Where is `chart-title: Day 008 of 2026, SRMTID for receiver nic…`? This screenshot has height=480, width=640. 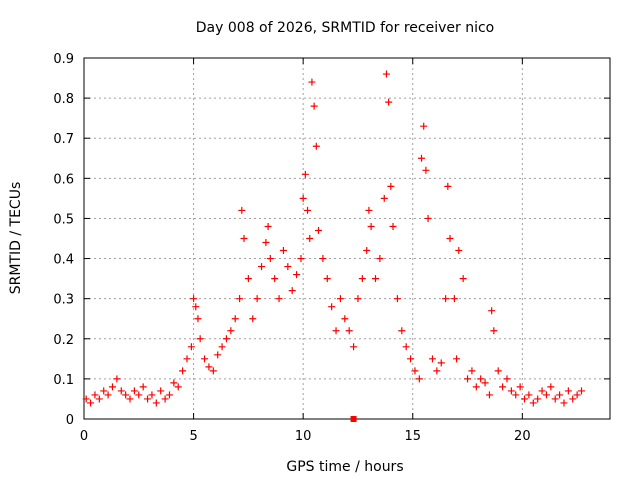 chart-title: Day 008 of 2026, SRMTID for receiver nic… is located at coordinates (345, 28).